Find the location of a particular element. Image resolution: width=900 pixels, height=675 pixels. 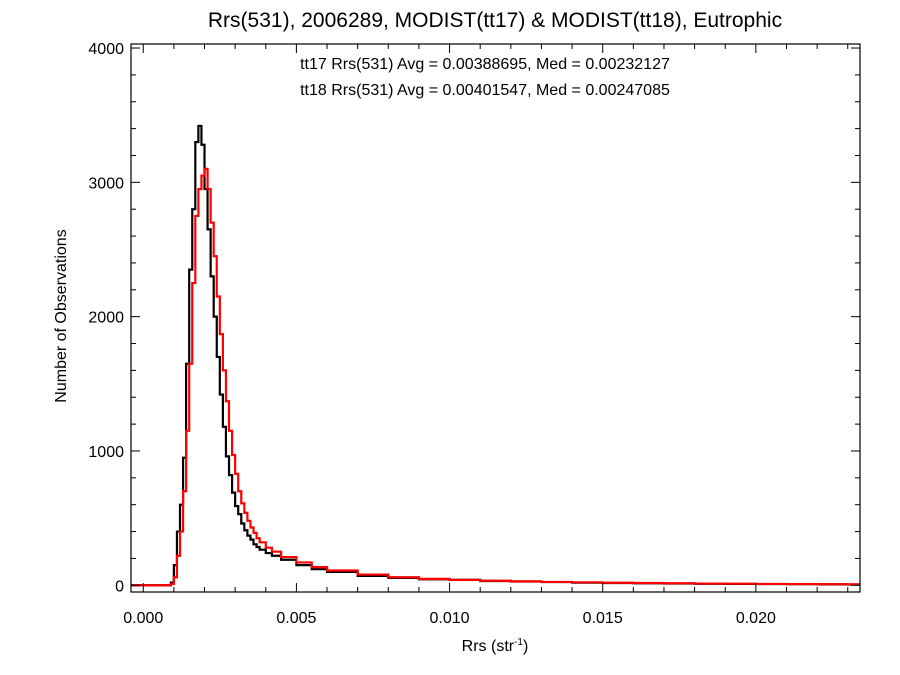

y-tick-label: 3000 is located at coordinates (106, 183).